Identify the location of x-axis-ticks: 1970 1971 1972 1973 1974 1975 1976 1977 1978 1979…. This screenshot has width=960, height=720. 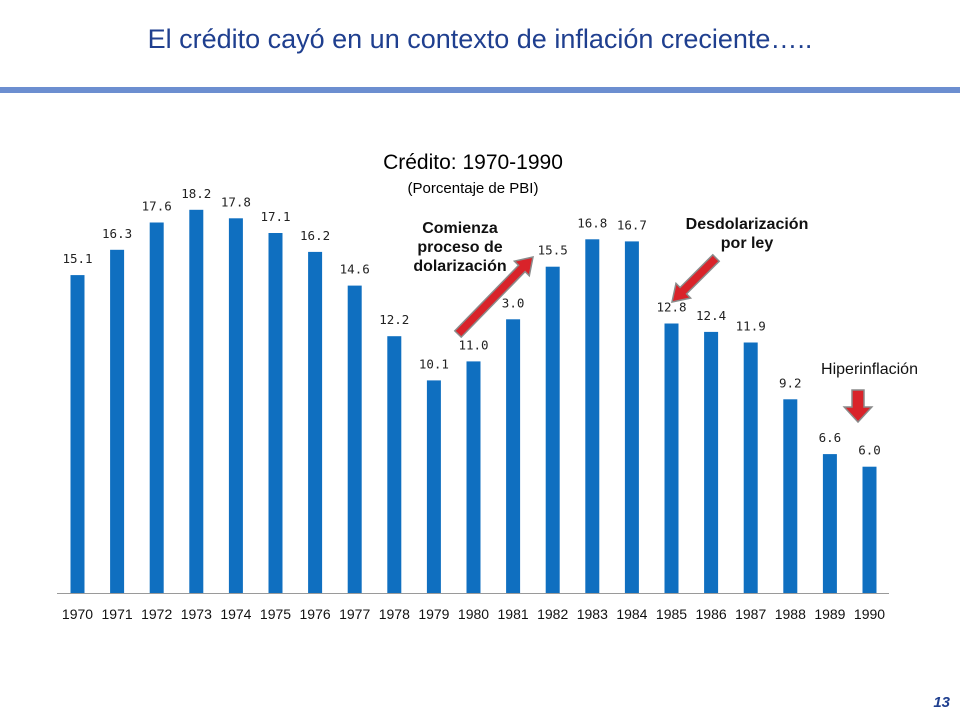
(473, 614).